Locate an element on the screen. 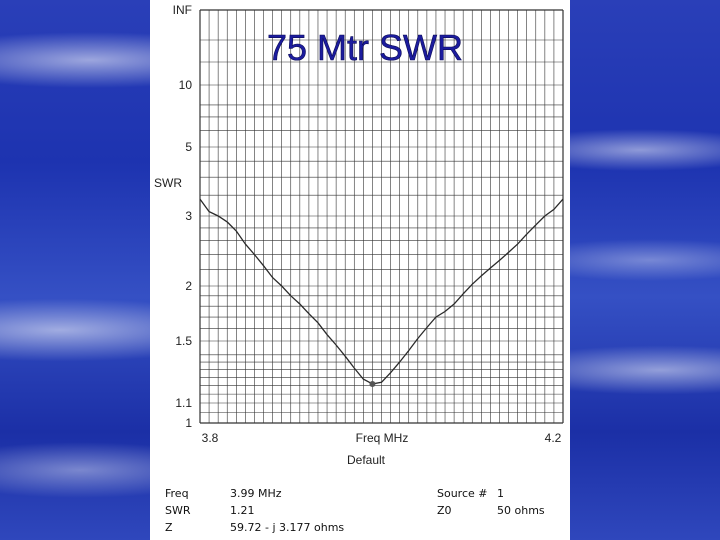  y-tick-labels: INF 10 5 3 2 1.5 1.1 1 is located at coordinates (183, 216).